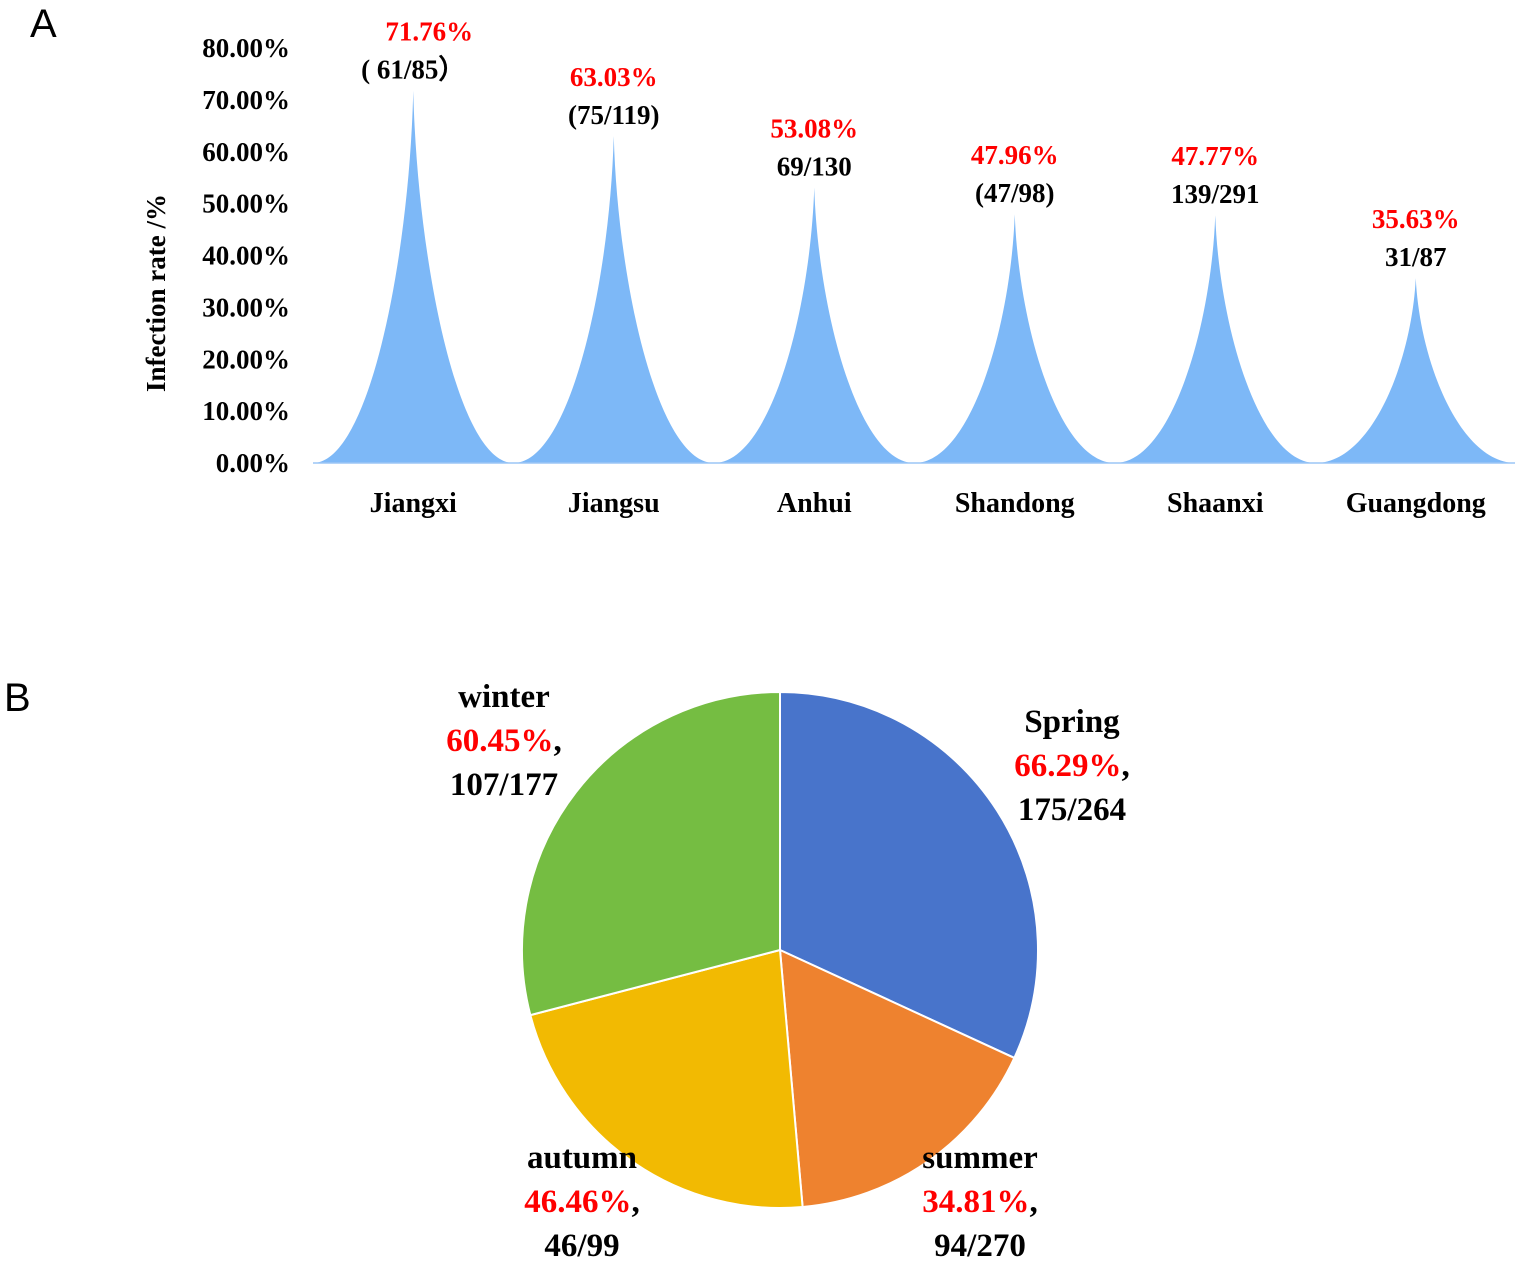 The image size is (1535, 1262). What do you see at coordinates (246, 100) in the screenshot?
I see `y-tick-label: 70.00%` at bounding box center [246, 100].